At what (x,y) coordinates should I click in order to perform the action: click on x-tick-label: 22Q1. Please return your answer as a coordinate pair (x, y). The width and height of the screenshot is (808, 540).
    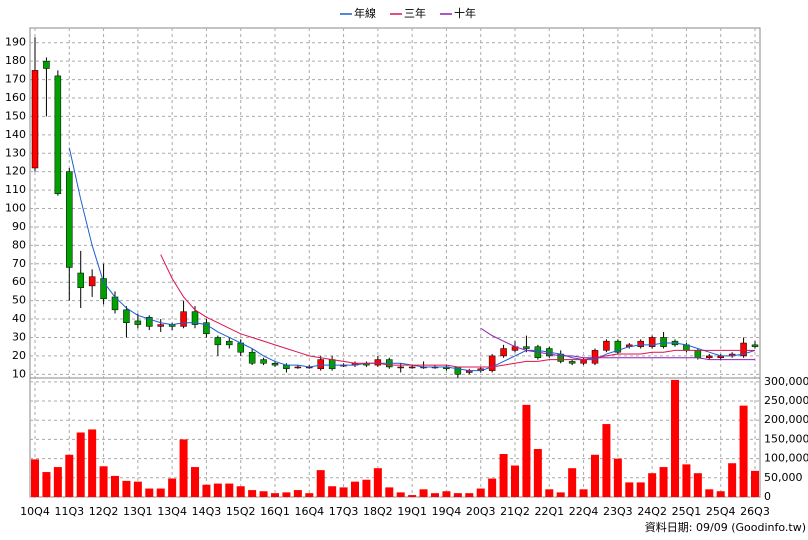
    Looking at the image, I should click on (549, 511).